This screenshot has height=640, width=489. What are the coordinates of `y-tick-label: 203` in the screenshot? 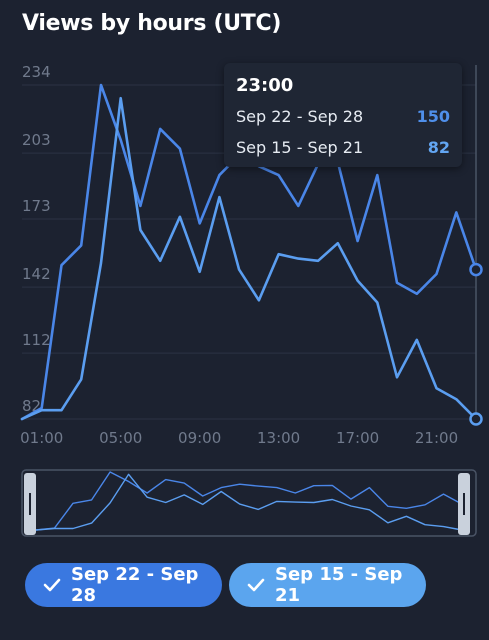 It's located at (36, 140).